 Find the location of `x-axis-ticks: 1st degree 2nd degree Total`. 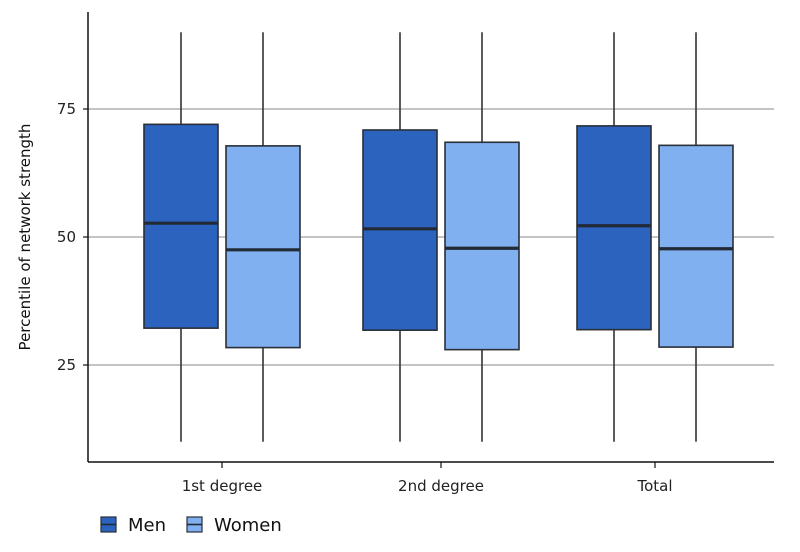

x-axis-ticks: 1st degree 2nd degree Total is located at coordinates (427, 478).